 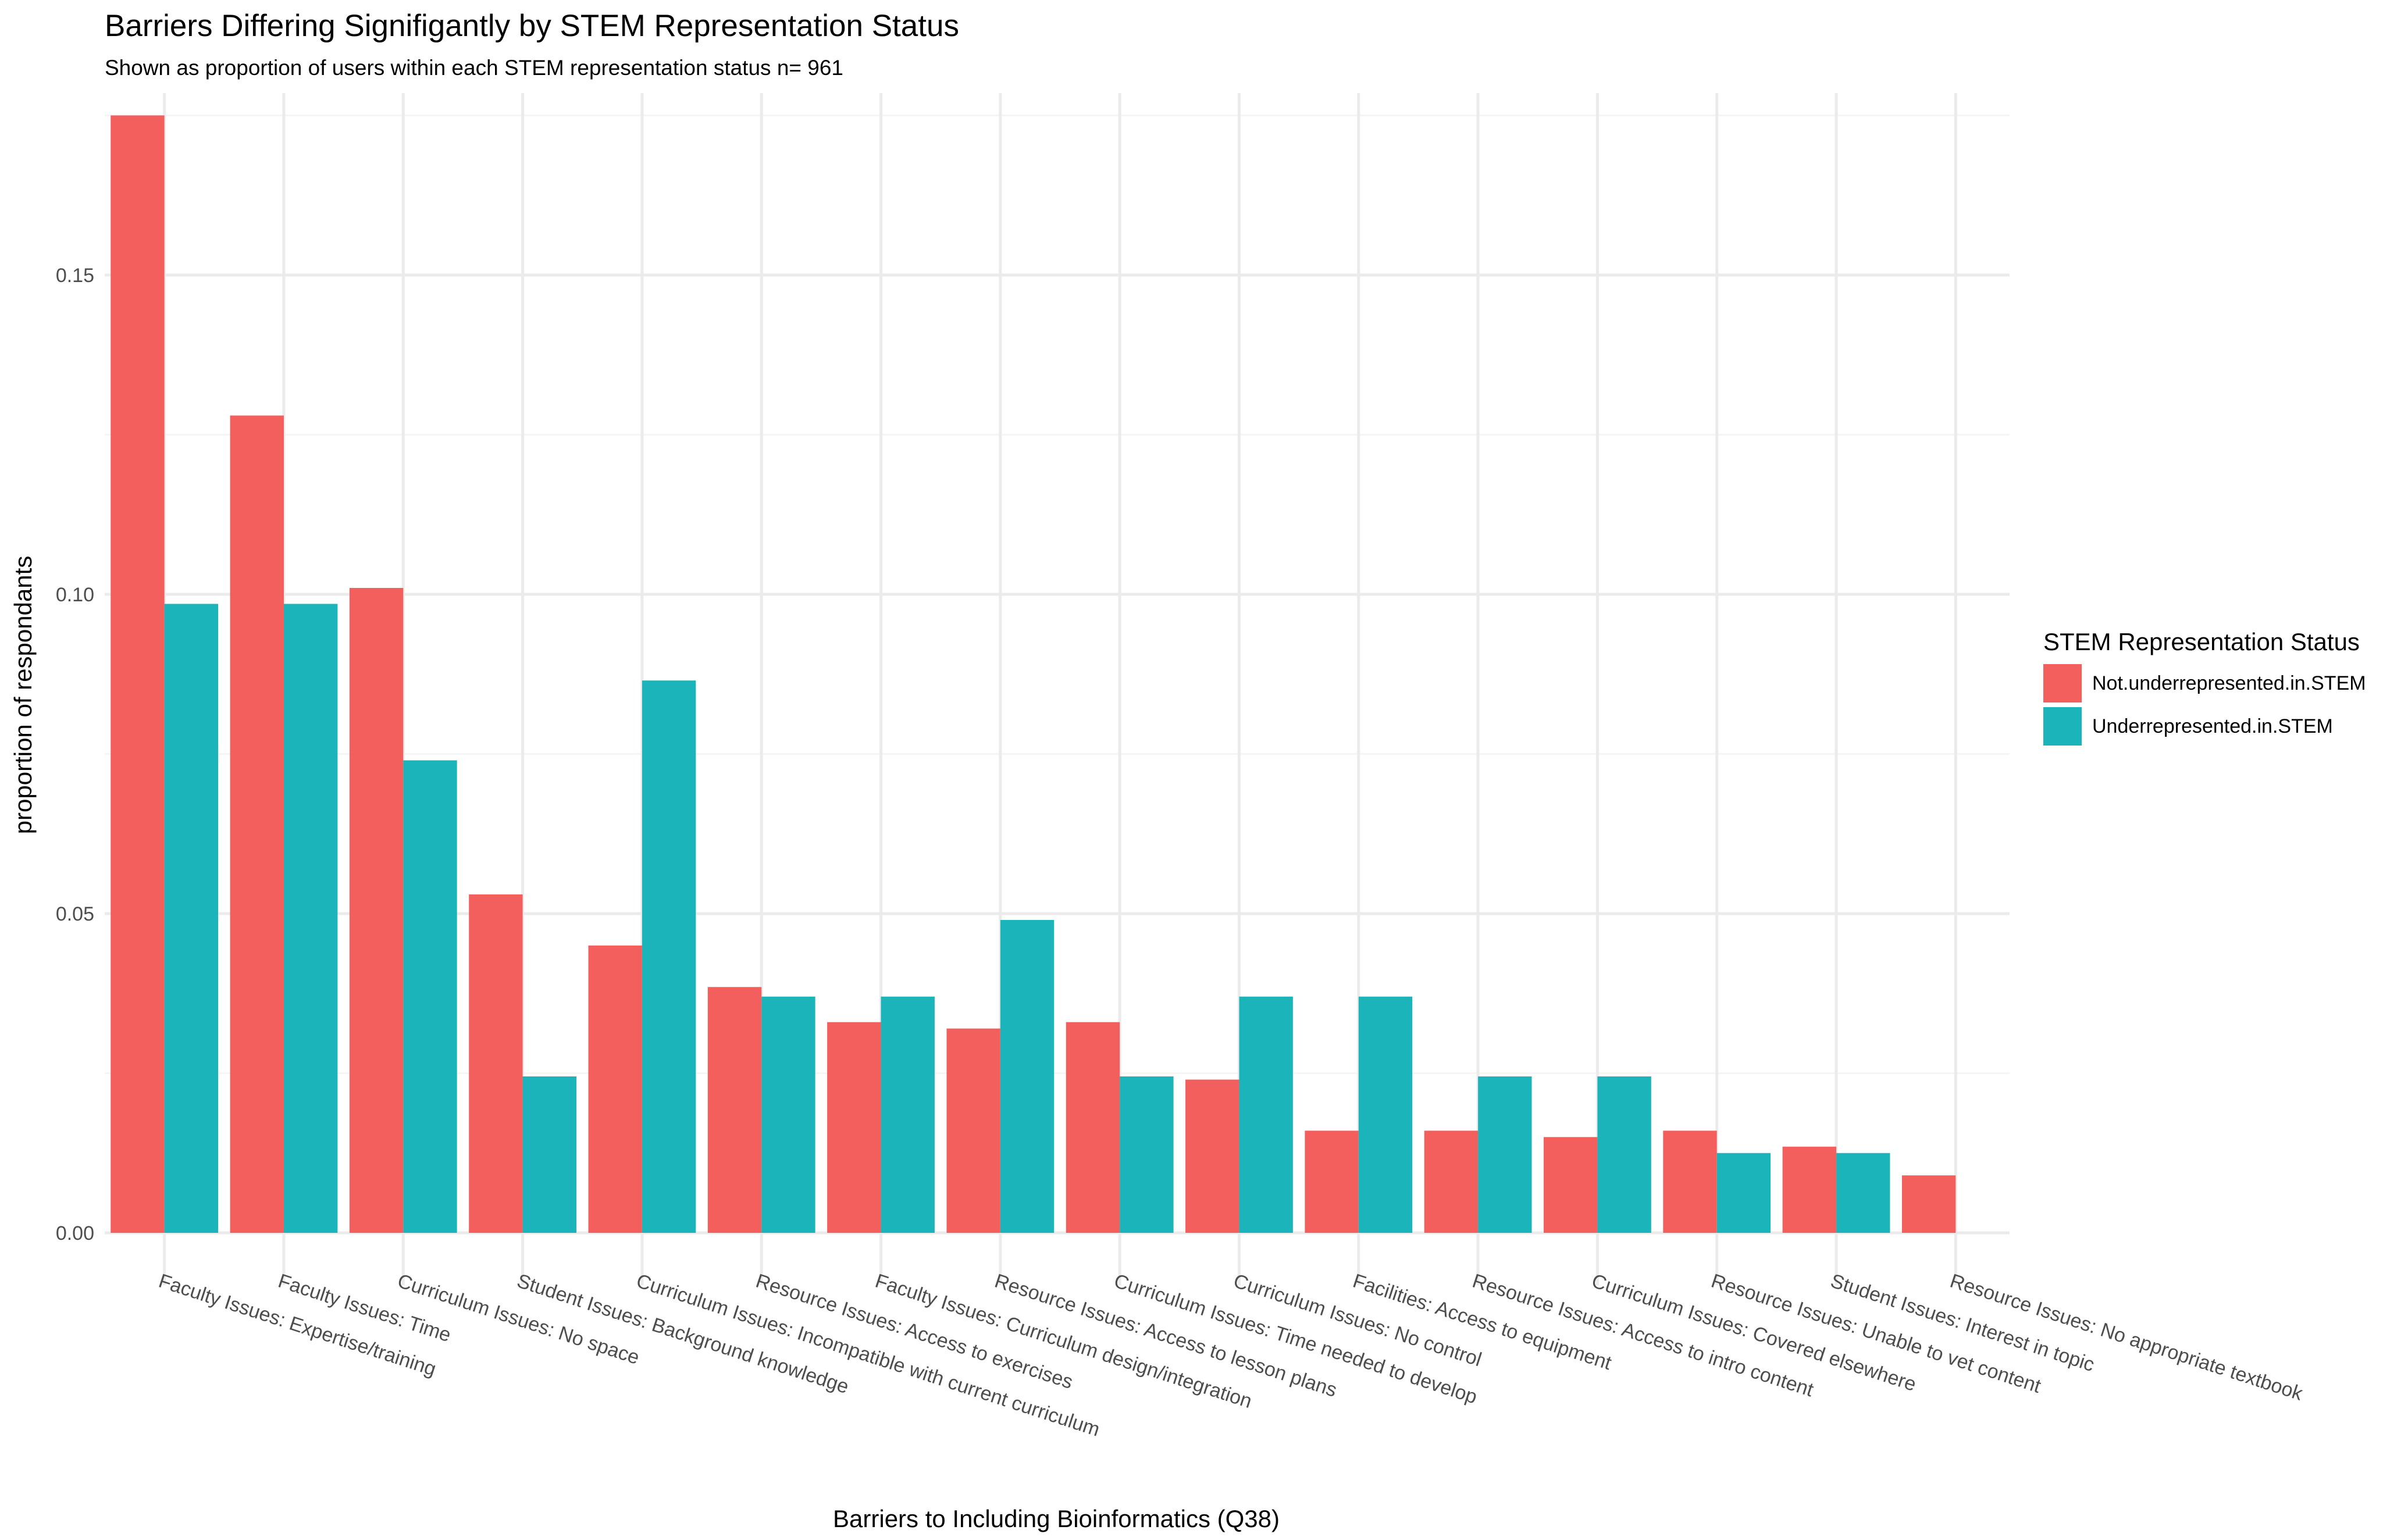 What do you see at coordinates (75, 754) in the screenshot?
I see `y-axis-ticks: 0.00 0.05 0.10 0.15` at bounding box center [75, 754].